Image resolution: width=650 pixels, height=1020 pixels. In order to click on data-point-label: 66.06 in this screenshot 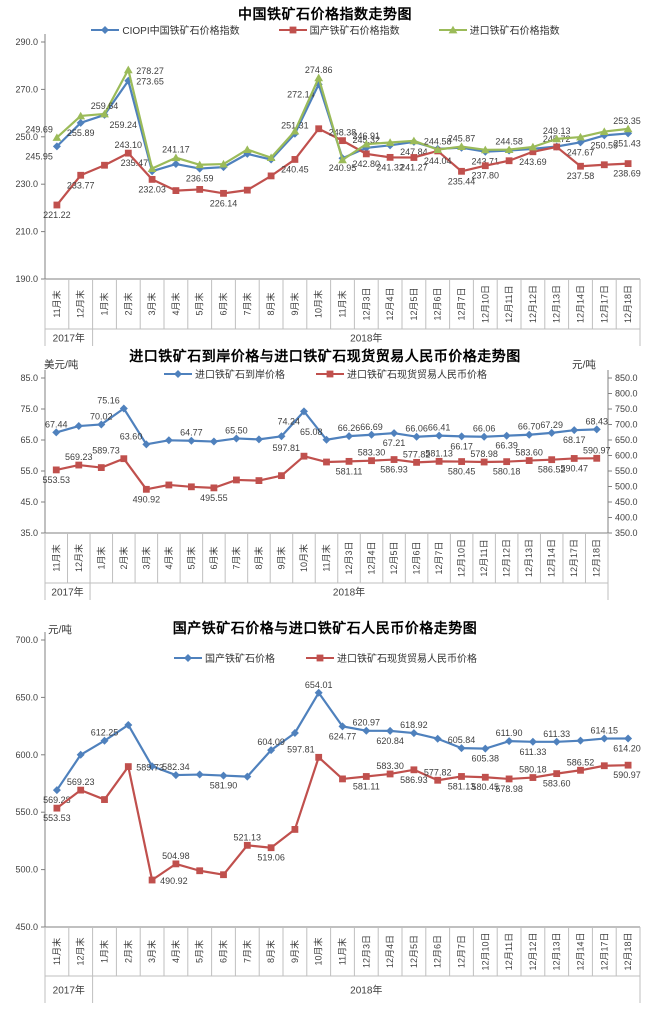, I will do `click(484, 429)`.